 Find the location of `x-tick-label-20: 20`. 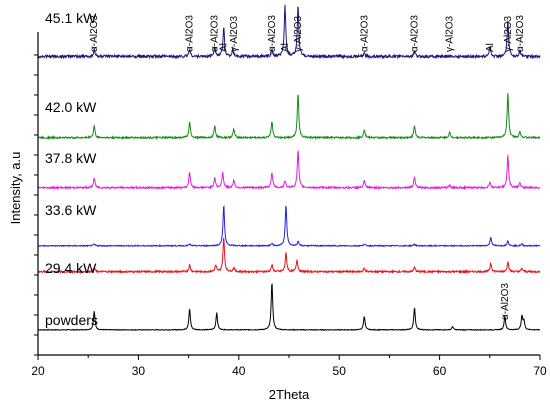

x-tick-label-20: 20 is located at coordinates (38, 371).